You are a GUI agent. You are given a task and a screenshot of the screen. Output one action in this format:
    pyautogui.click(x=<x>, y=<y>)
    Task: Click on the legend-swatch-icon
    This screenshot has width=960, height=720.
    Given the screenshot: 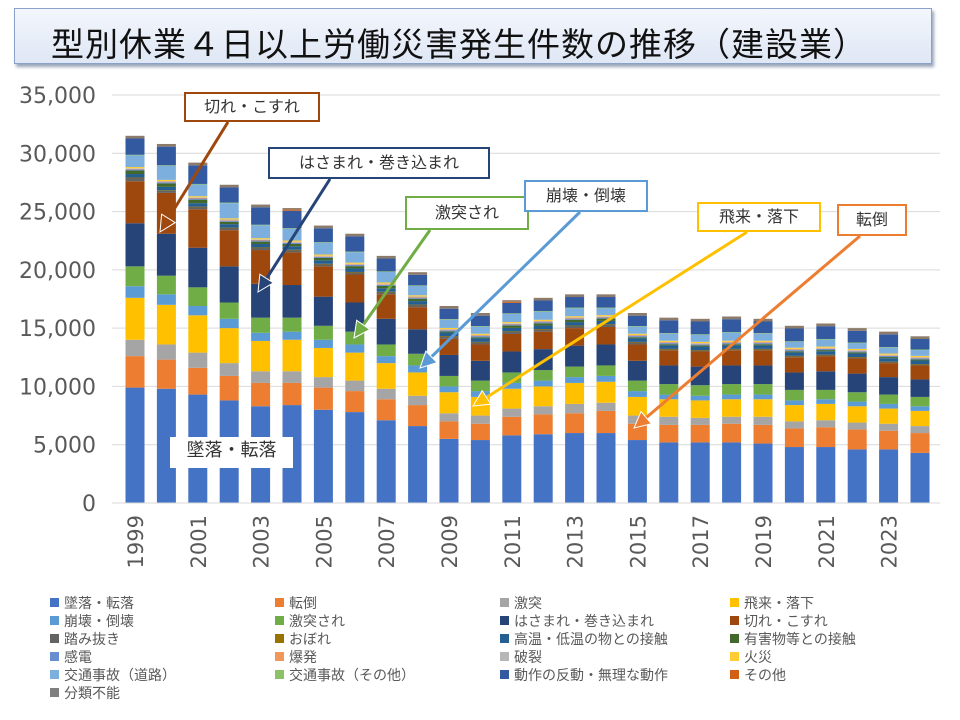 What is the action you would take?
    pyautogui.click(x=734, y=674)
    